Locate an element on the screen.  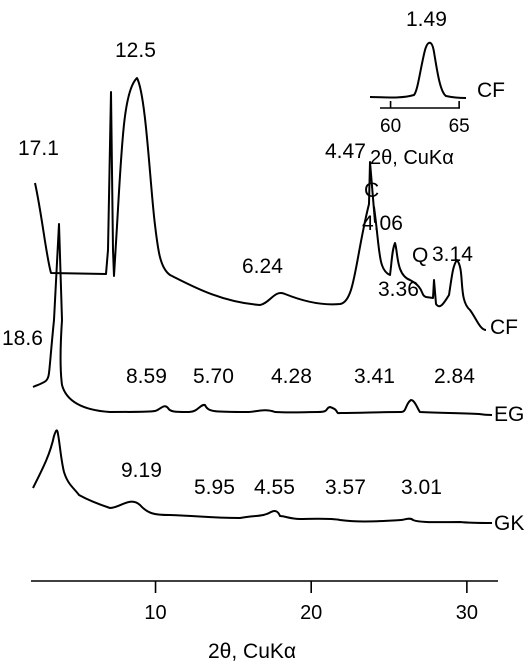
inset-x-axis-tick-label-60: 60 is located at coordinates (390, 126).